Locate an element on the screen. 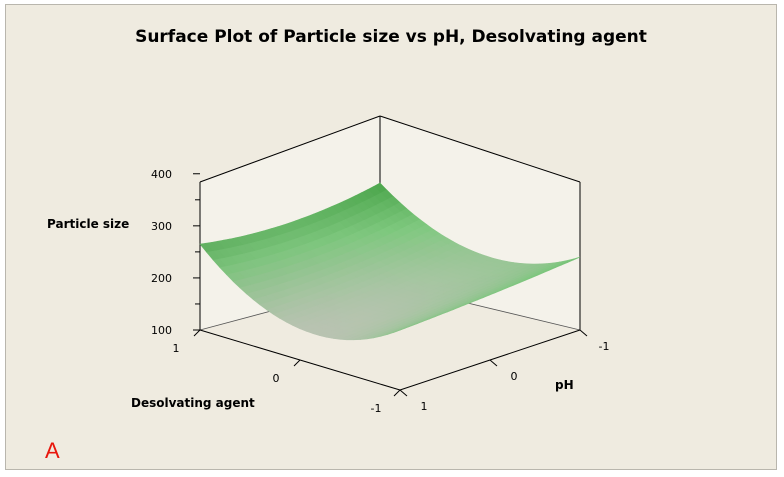 The image size is (784, 477). z-axis-label: Particle size is located at coordinates (88, 224).